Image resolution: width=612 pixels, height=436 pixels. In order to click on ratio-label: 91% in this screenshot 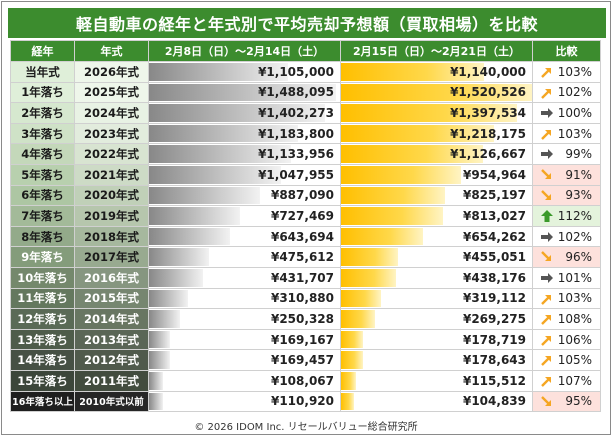, I will do `click(578, 174)`.